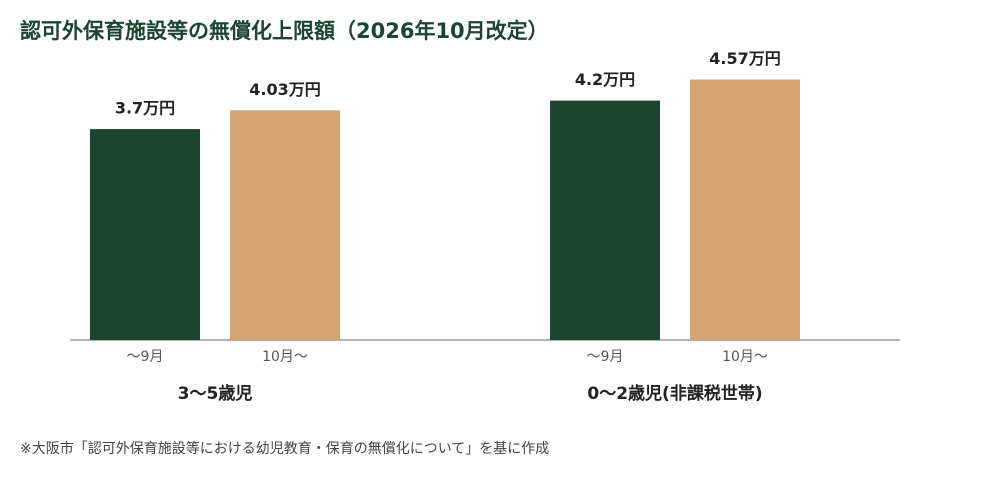 Image resolution: width=1000 pixels, height=500 pixels. Describe the element at coordinates (744, 58) in the screenshot. I see `value-label: 4.57万円` at that location.